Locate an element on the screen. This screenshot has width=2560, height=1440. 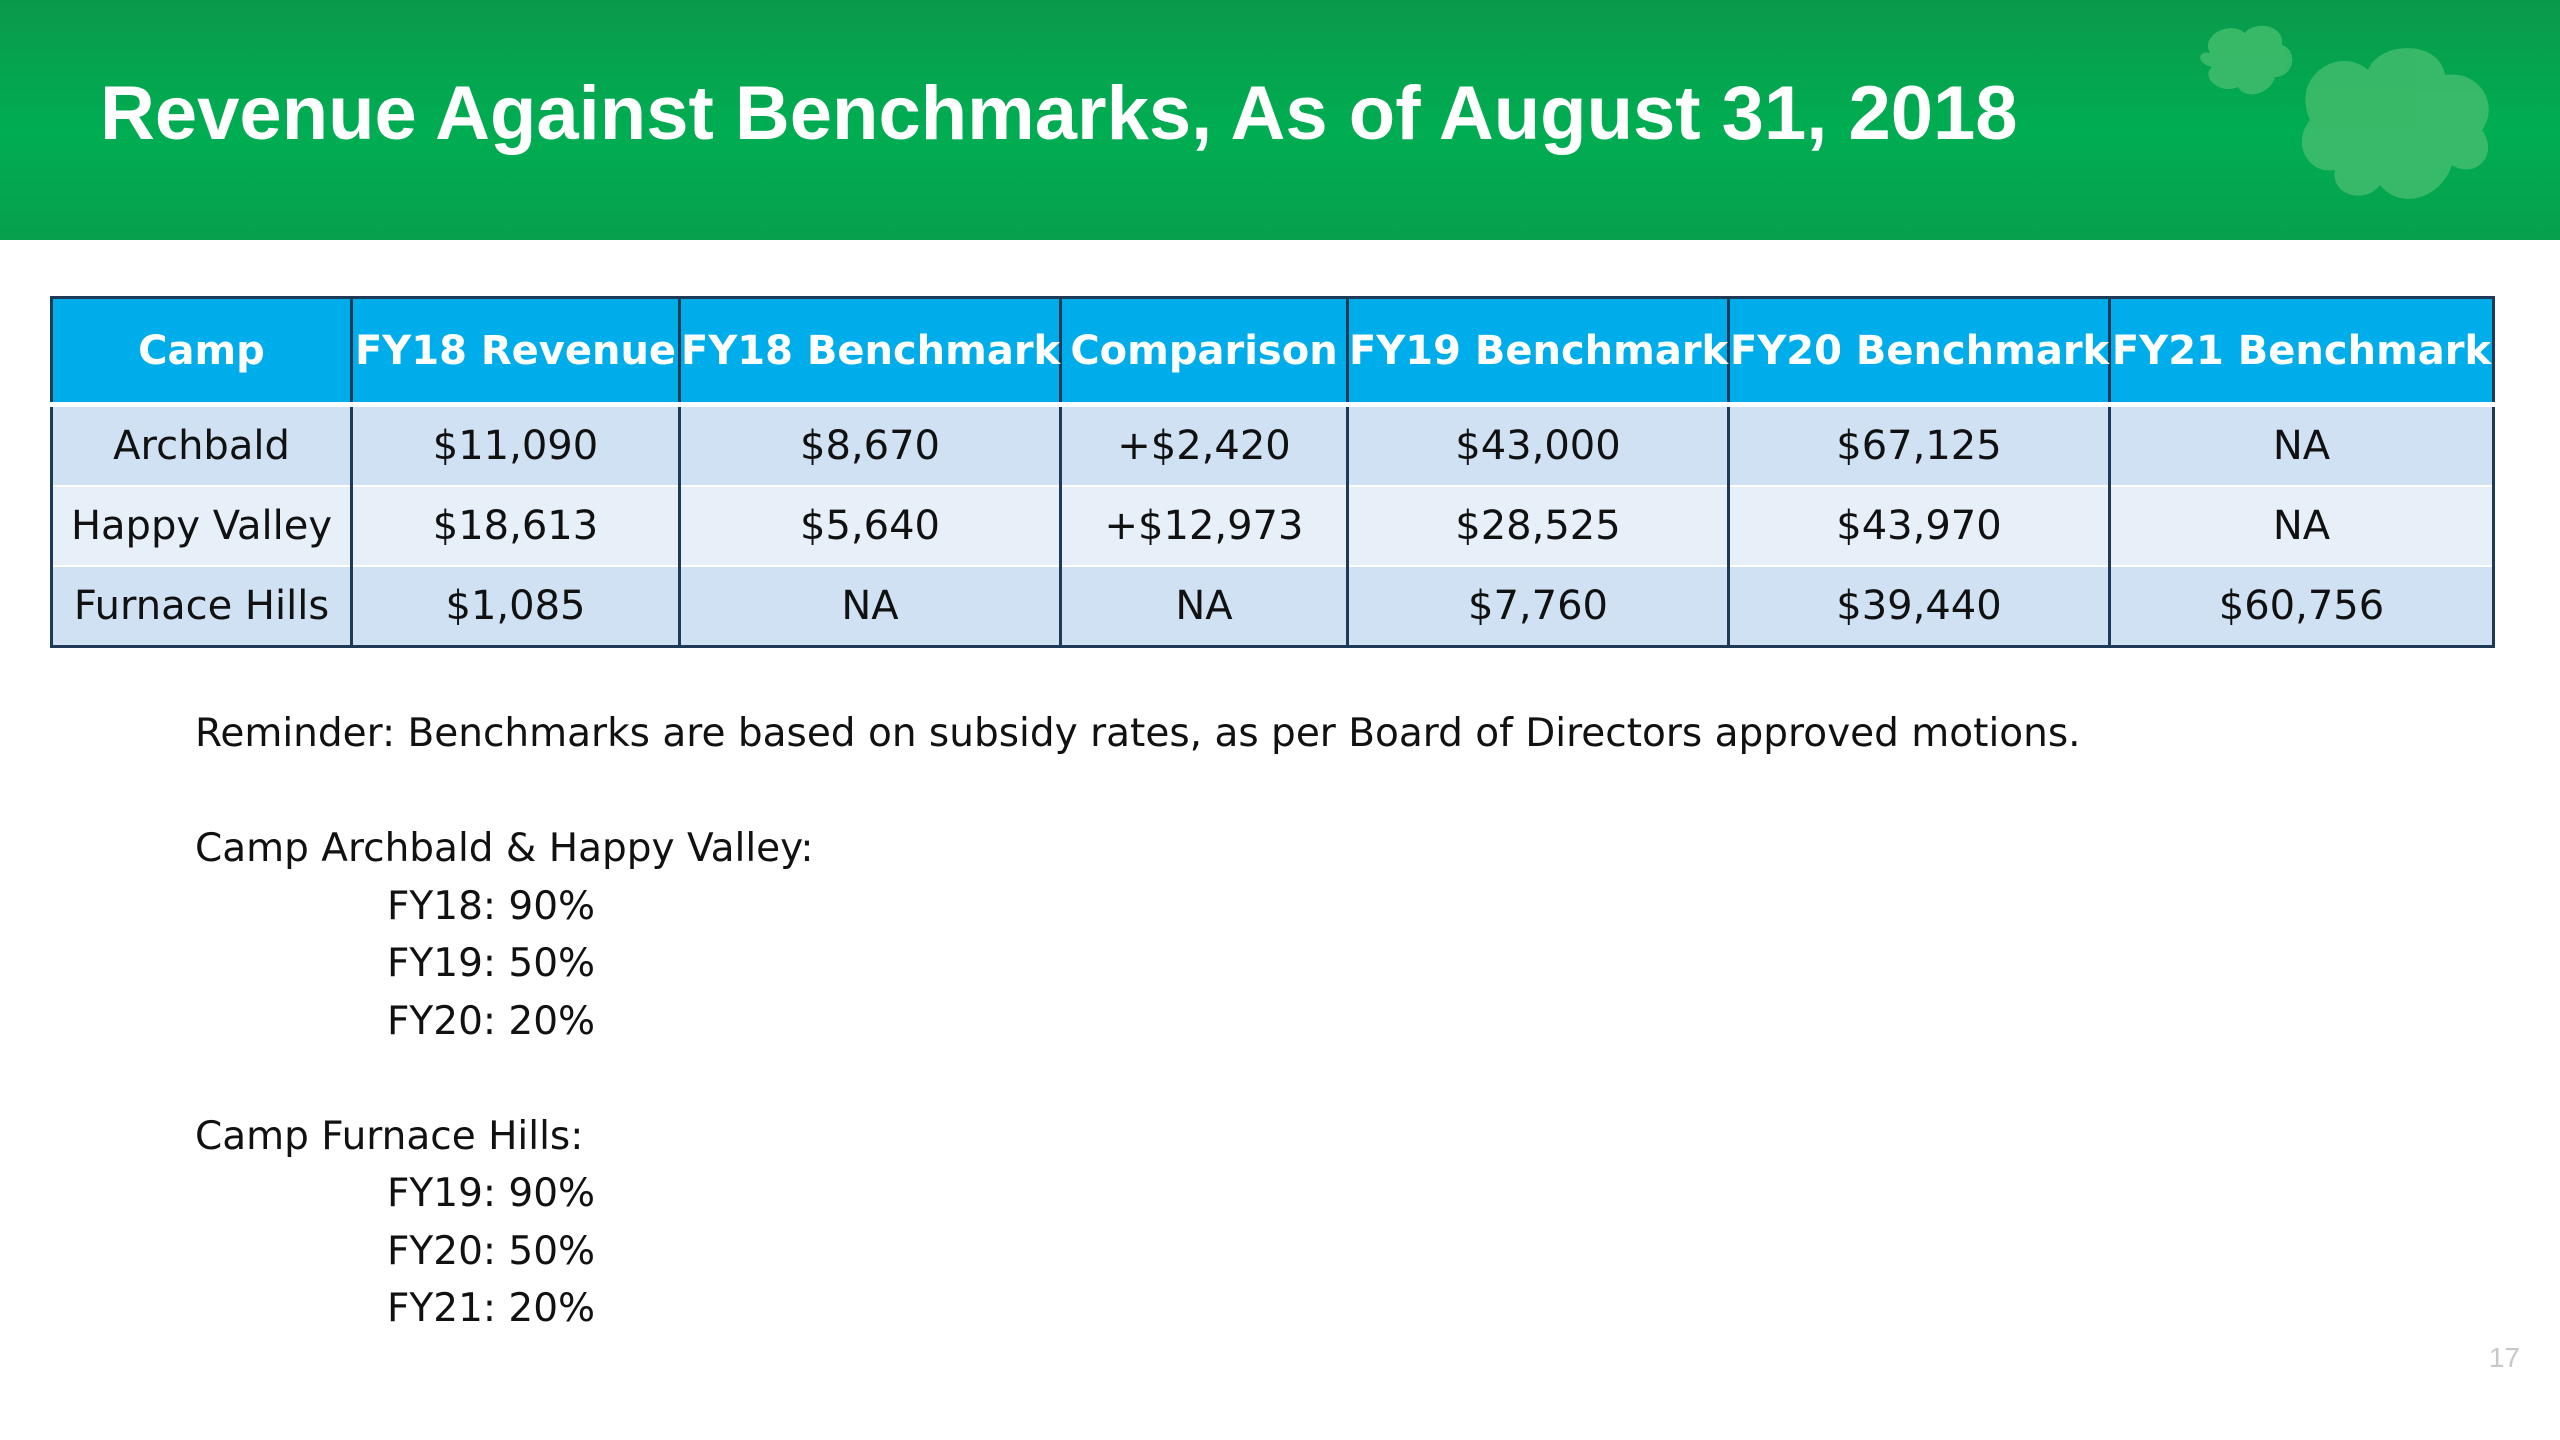
header-fy18-benchmark: FY18 Benchmark is located at coordinates (869, 352).